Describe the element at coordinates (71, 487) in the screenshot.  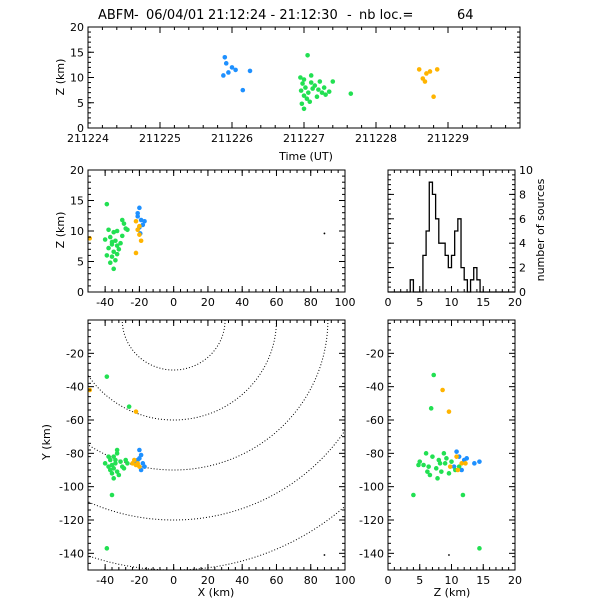
I see `y-tick-label: -100` at that location.